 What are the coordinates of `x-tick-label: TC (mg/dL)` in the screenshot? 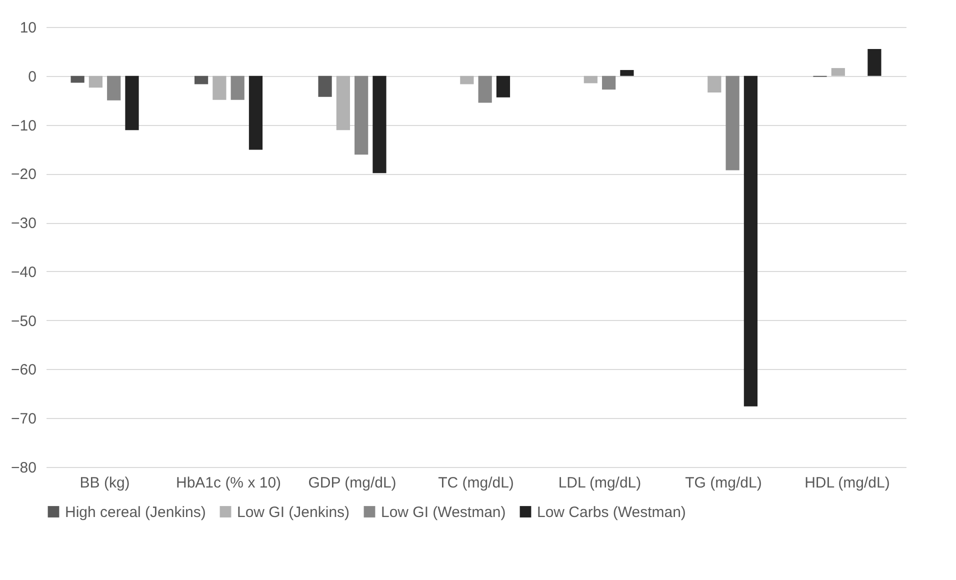 It's located at (476, 483).